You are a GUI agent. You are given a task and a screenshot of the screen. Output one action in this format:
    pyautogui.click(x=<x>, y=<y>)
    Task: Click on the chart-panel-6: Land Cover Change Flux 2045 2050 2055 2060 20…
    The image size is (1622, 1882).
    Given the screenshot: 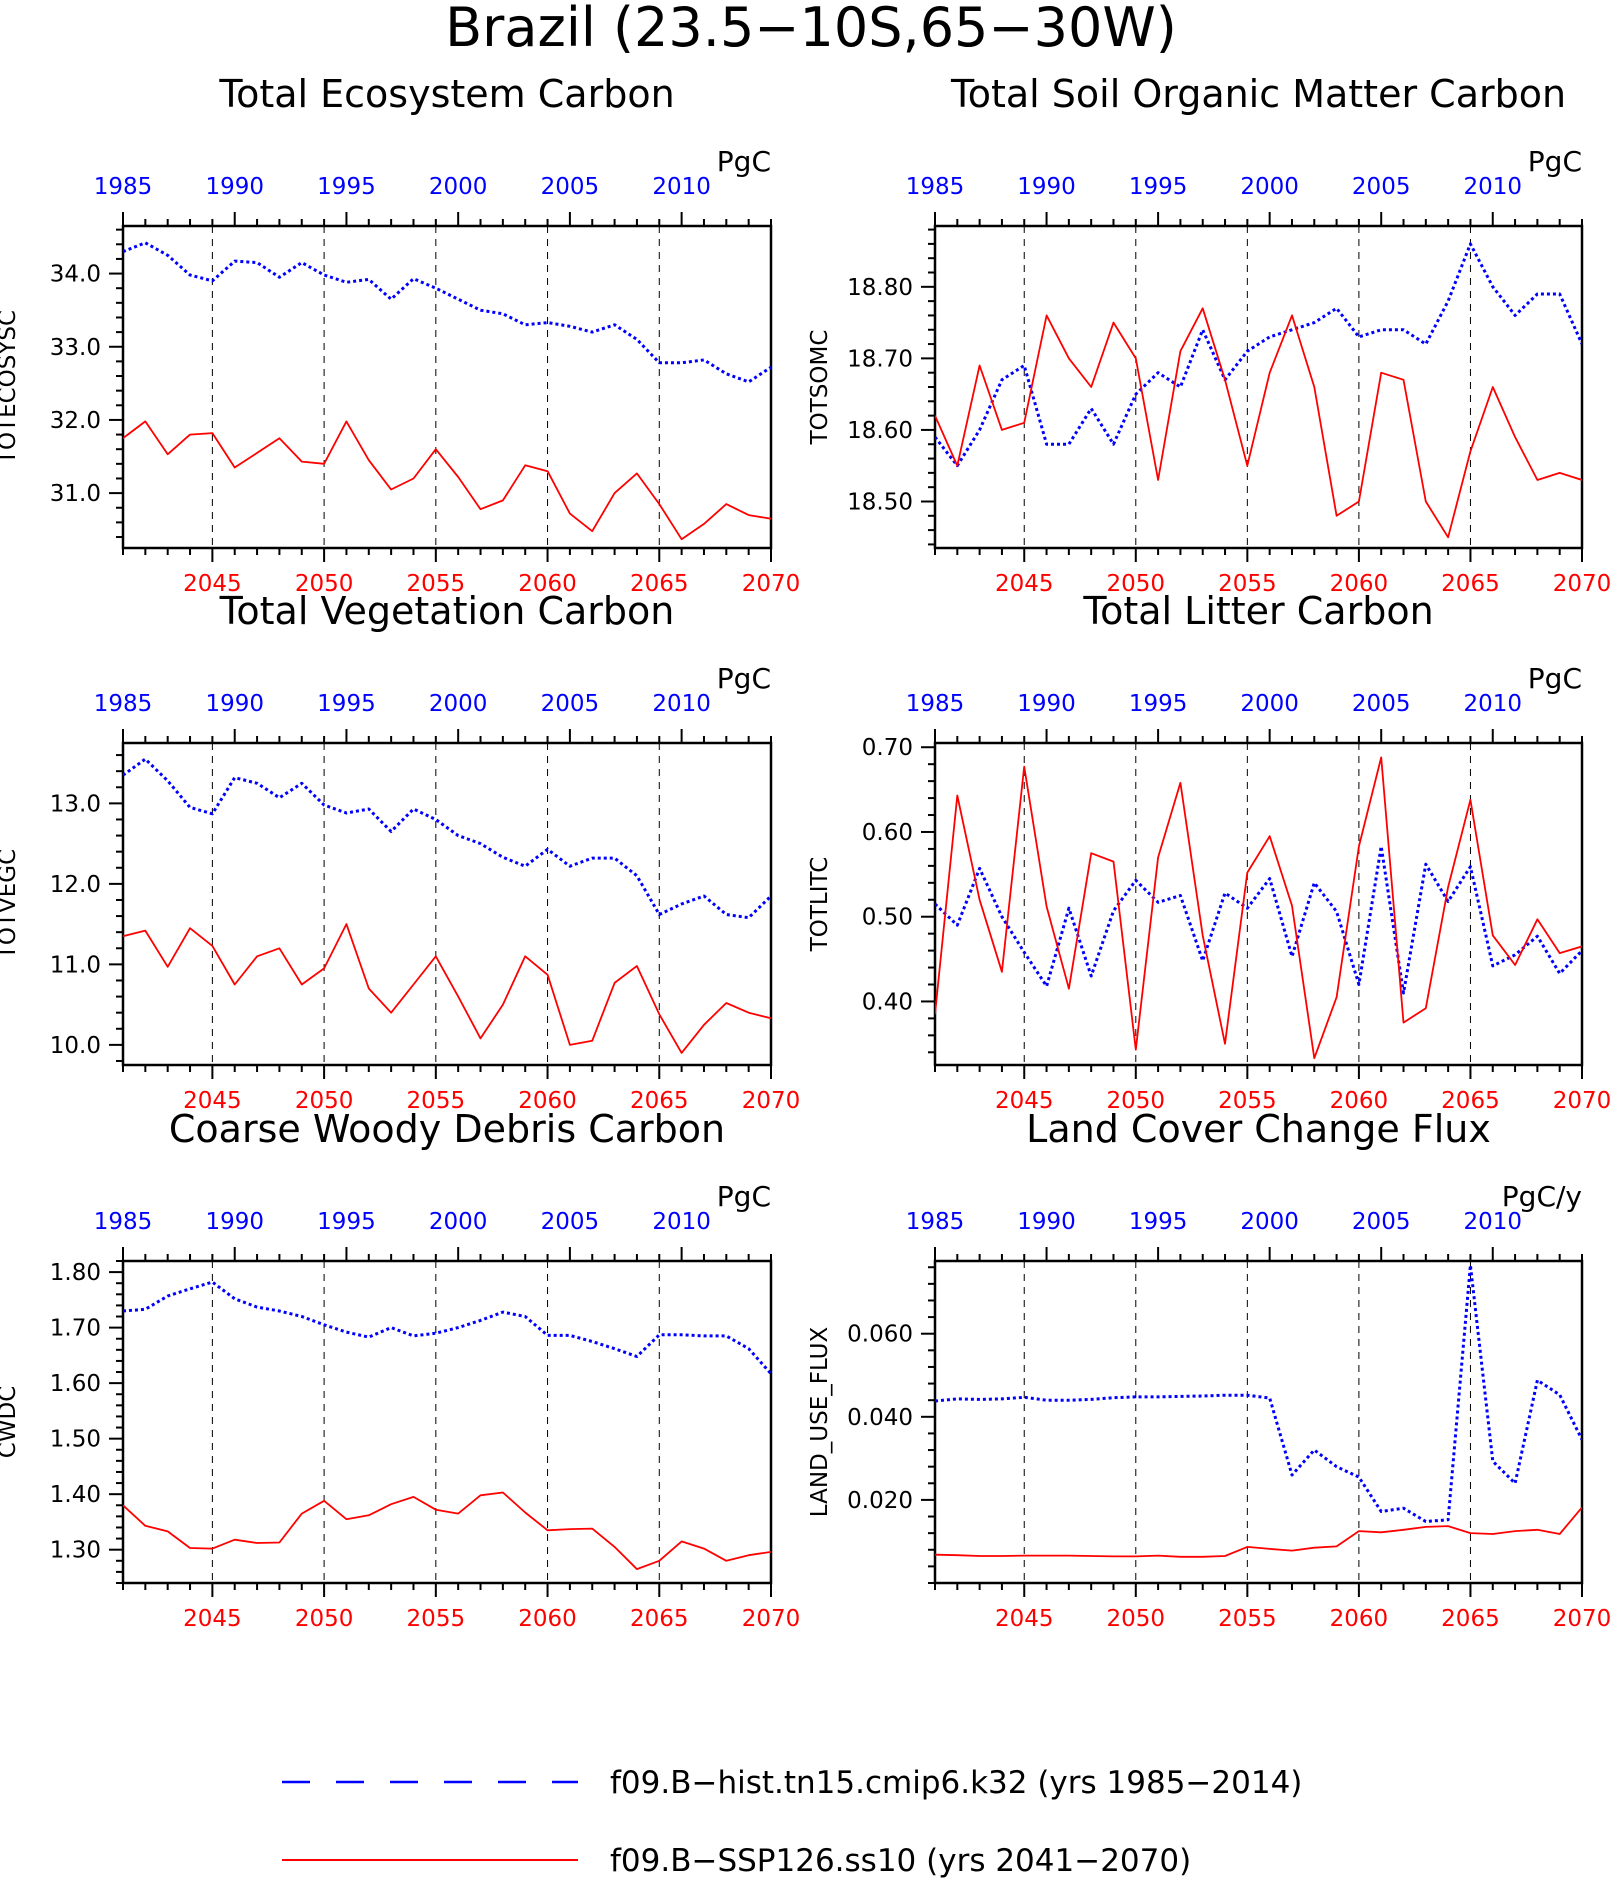 What is the action you would take?
    pyautogui.click(x=1209, y=1369)
    